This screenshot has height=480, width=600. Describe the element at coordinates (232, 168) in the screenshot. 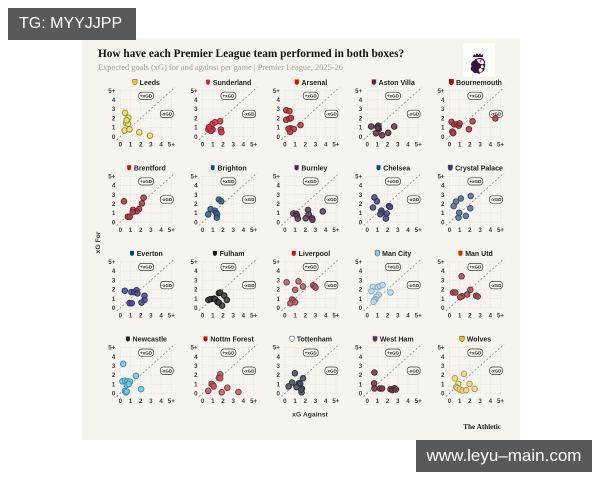

I see `svg-text: Brighton` at that location.